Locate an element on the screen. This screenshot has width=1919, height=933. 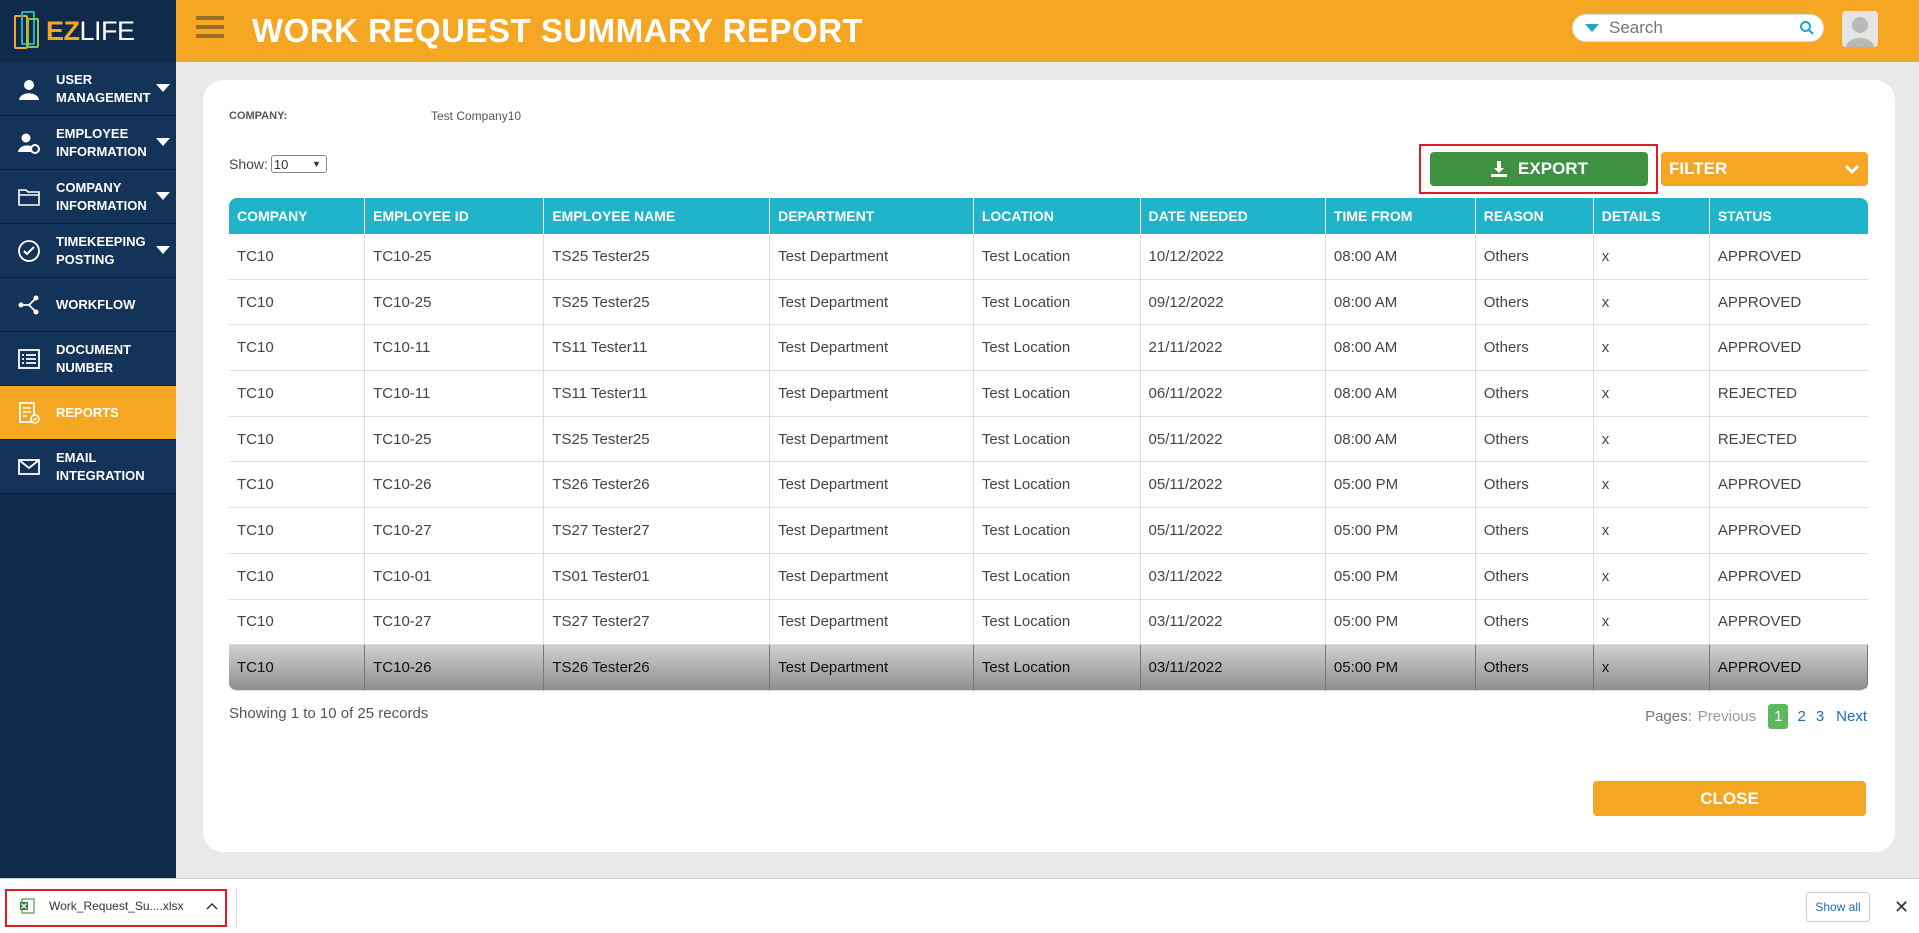
table-cell: 05:00 PM is located at coordinates (1400, 576).